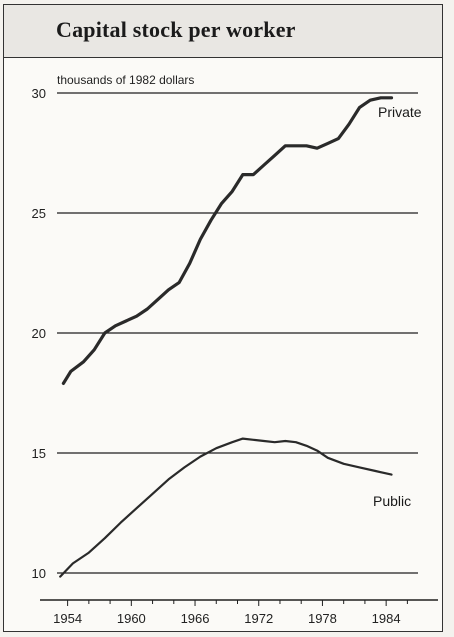 The height and width of the screenshot is (637, 454). I want to click on x-tick-label-1960: 1960, so click(131, 618).